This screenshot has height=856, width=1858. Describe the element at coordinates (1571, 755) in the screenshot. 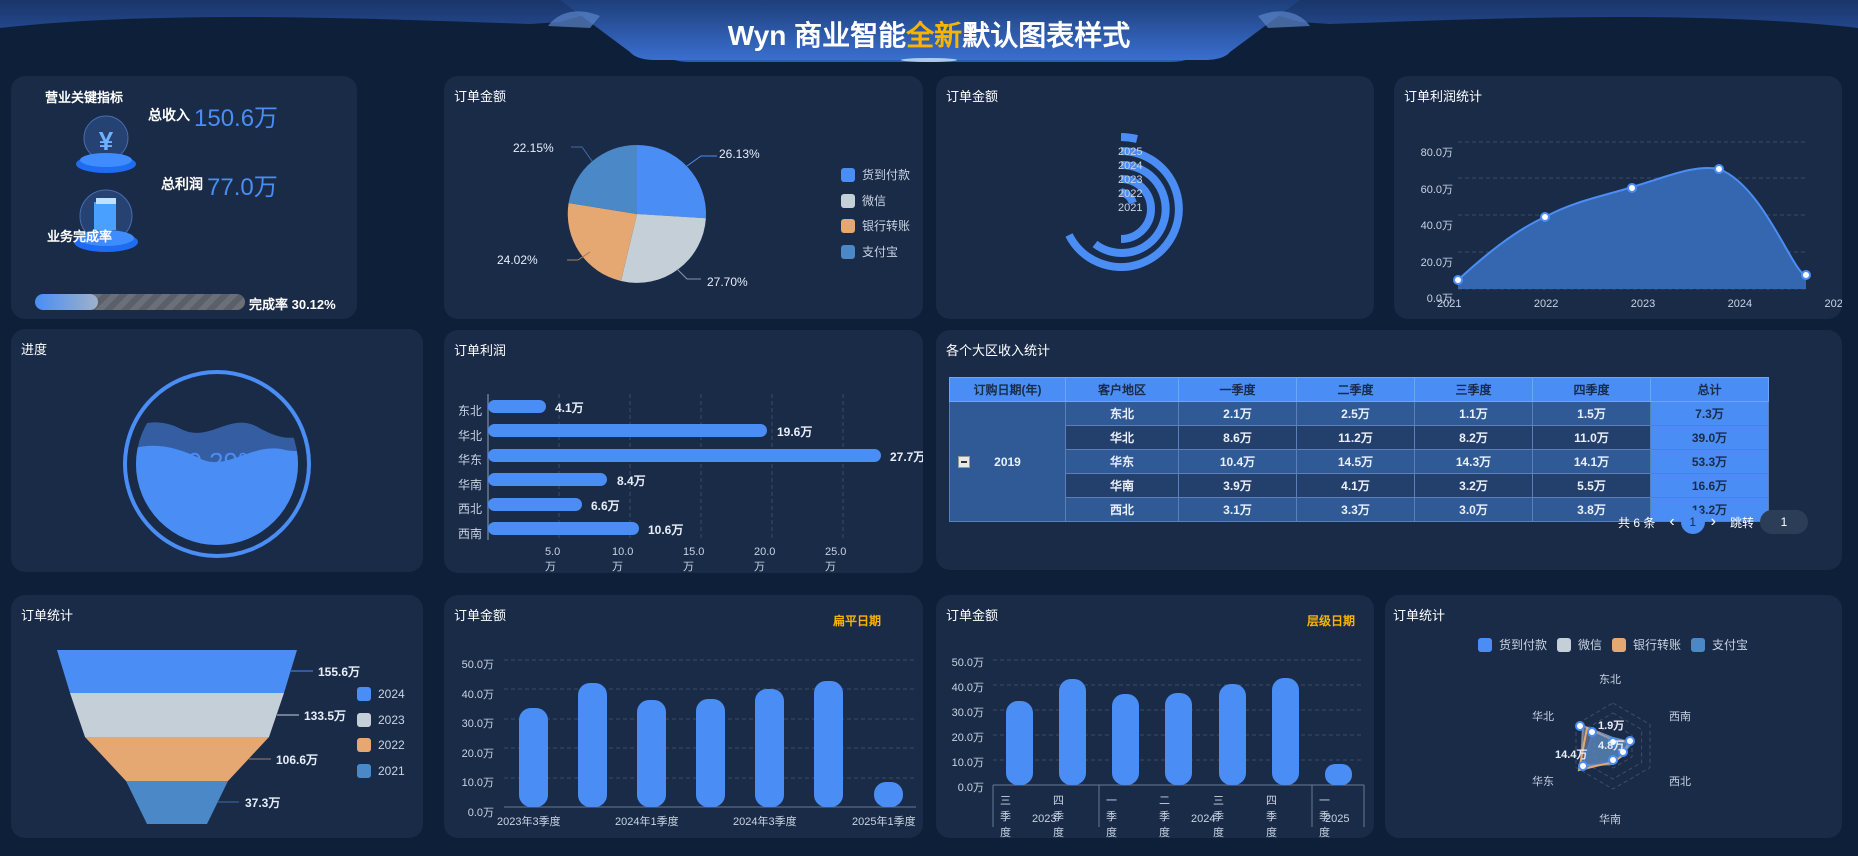

I see `radar-value-label: 14.4万` at that location.